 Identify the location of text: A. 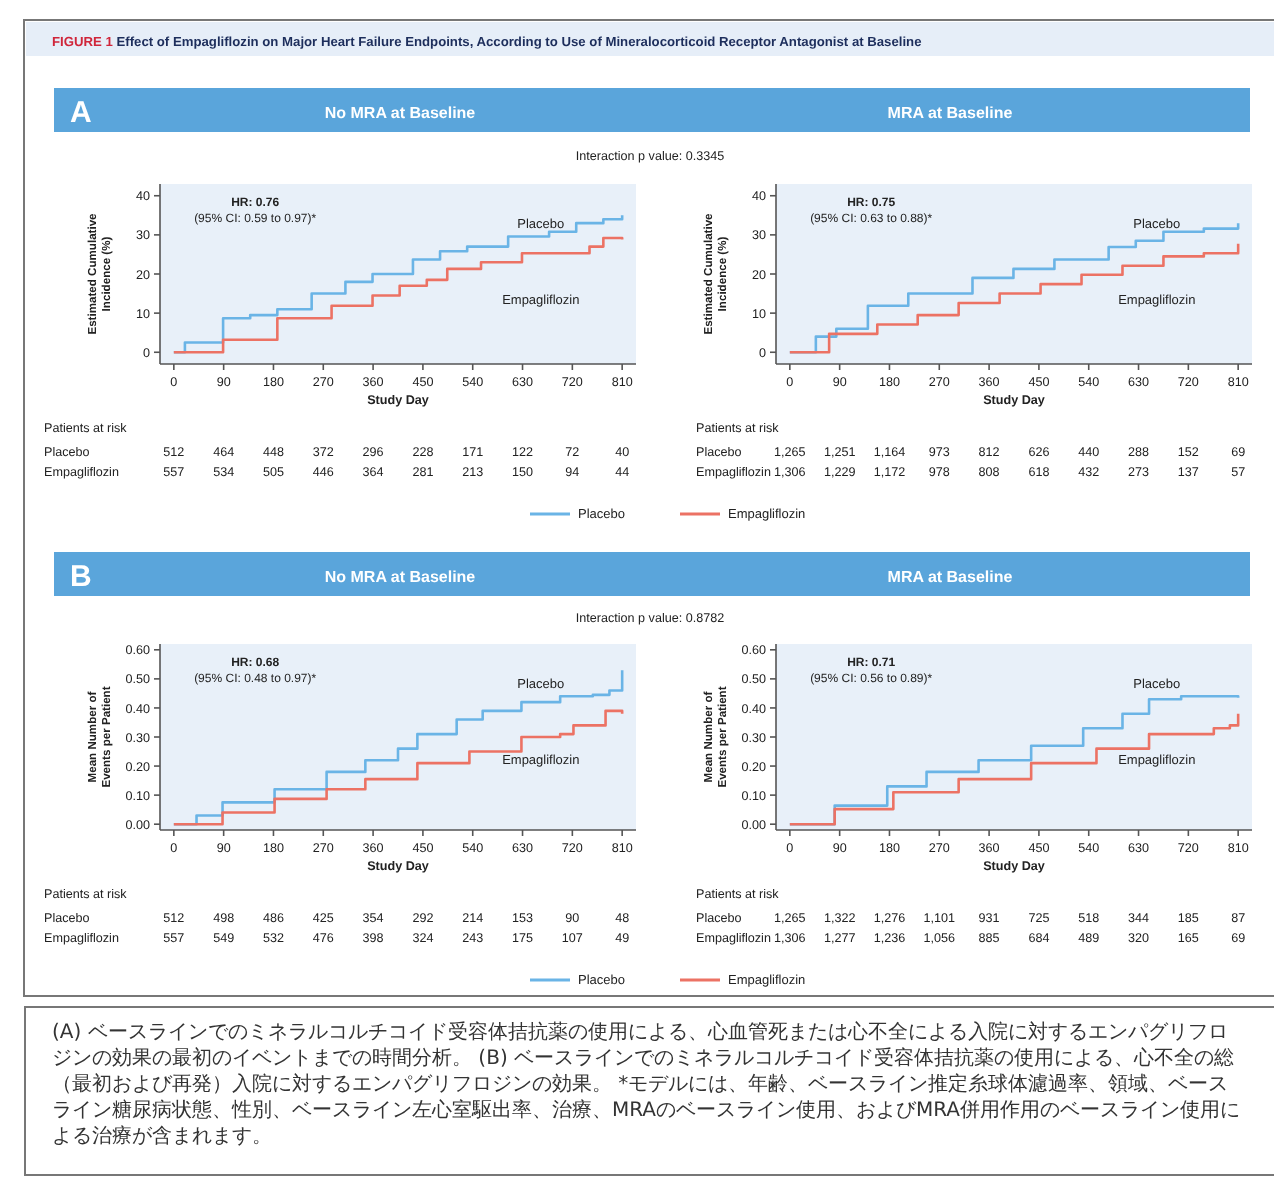
(81, 113).